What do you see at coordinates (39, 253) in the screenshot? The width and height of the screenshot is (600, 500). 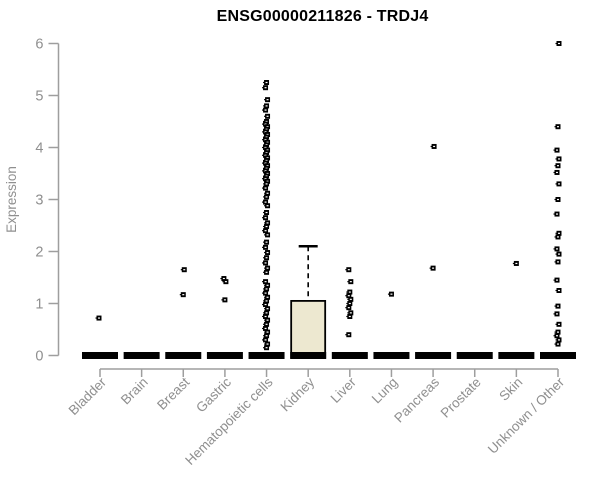 I see `y-tick-label: 2` at bounding box center [39, 253].